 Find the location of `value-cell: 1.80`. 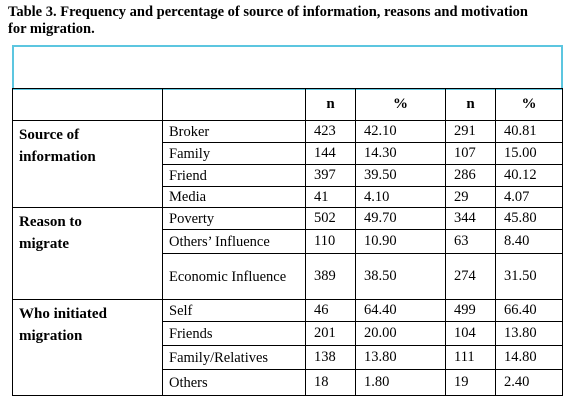

value-cell: 1.80 is located at coordinates (400, 382).